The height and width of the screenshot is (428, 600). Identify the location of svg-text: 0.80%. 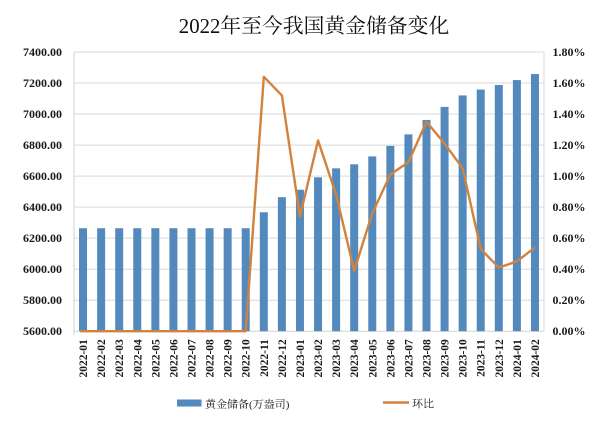
(569, 207).